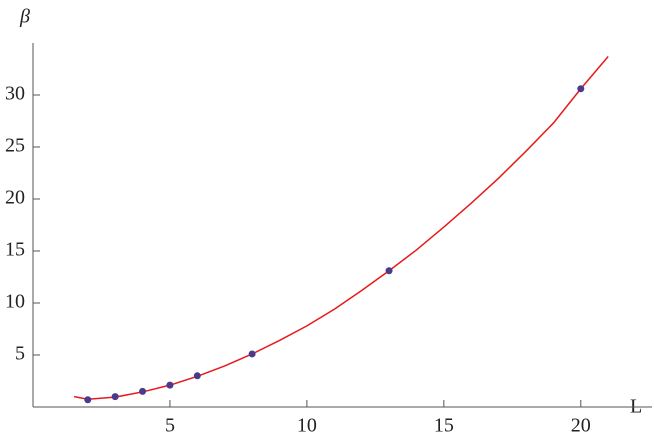  Describe the element at coordinates (307, 426) in the screenshot. I see `x-tick-label: 10` at that location.